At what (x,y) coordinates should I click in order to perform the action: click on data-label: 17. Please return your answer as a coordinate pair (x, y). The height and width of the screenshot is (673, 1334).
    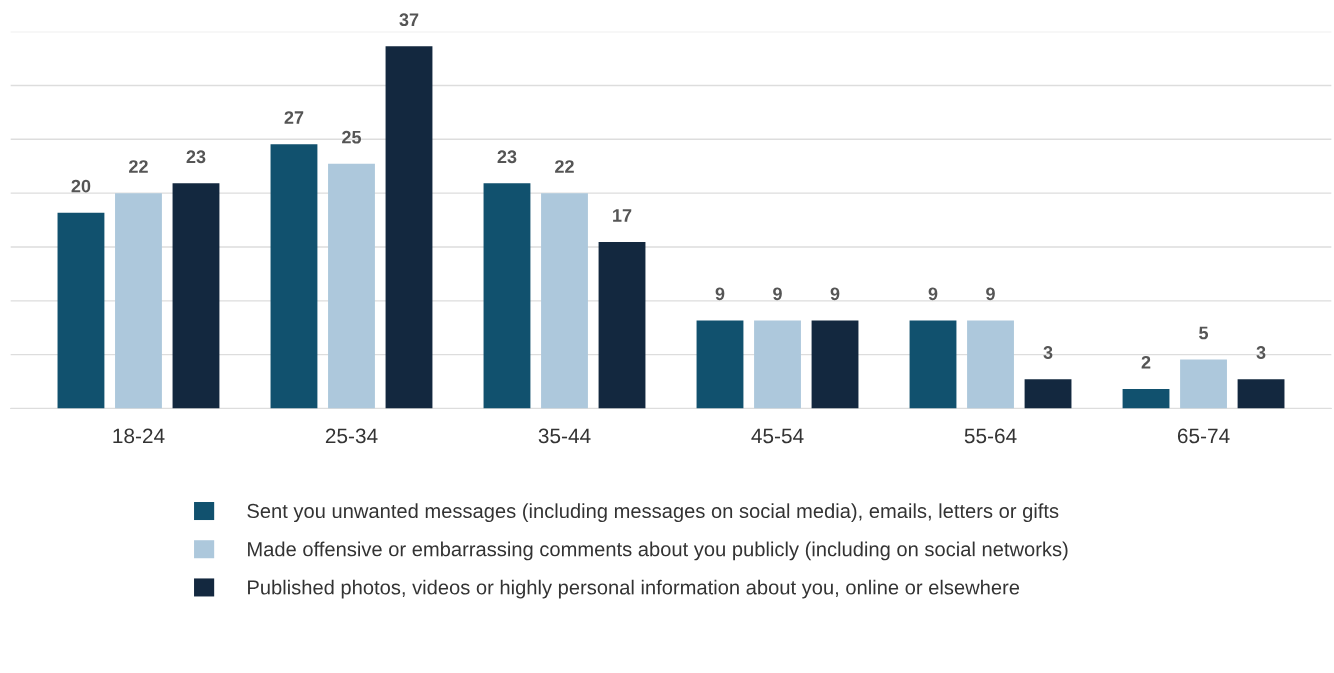
    Looking at the image, I should click on (622, 215).